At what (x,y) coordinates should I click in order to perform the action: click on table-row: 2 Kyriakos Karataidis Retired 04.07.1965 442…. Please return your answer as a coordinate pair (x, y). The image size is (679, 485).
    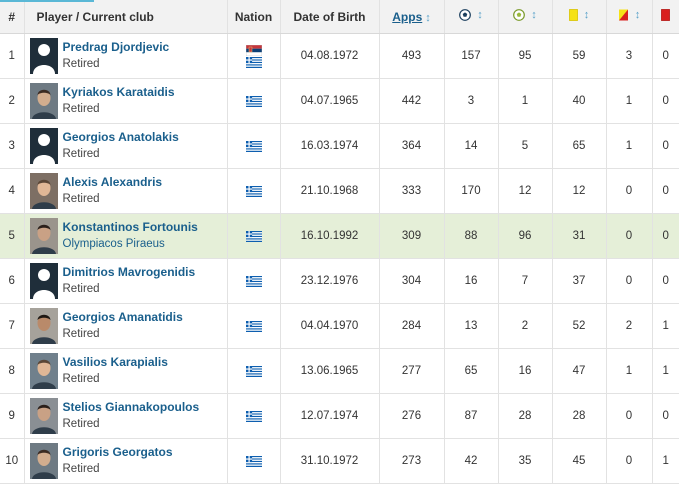
    Looking at the image, I should click on (339, 101).